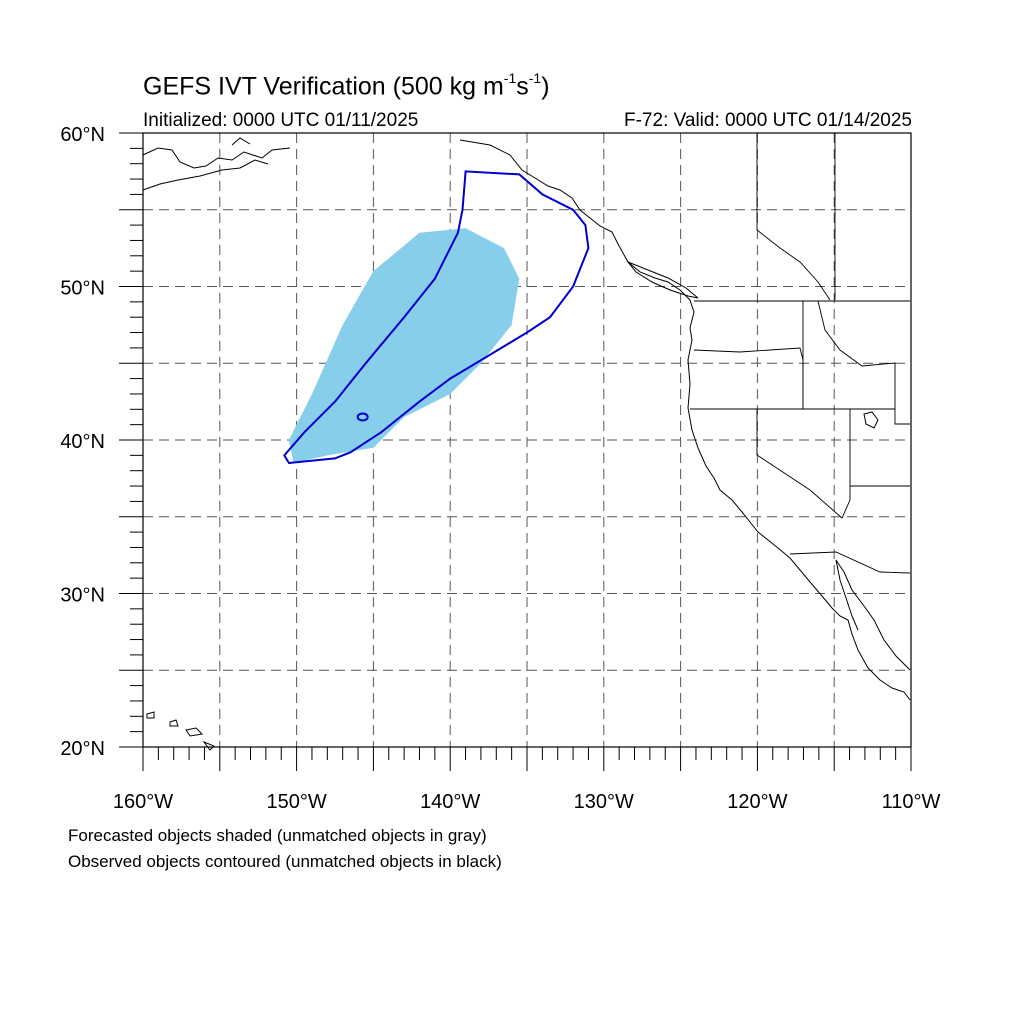 This screenshot has width=1024, height=1024. I want to click on lat-label: 40°N, so click(82, 442).